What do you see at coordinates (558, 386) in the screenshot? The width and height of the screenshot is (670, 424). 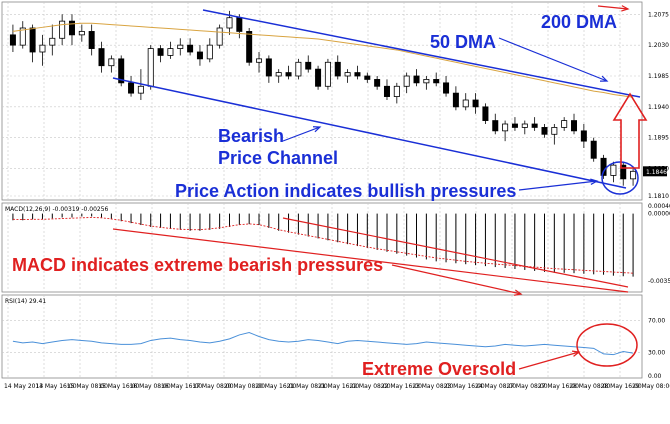 I see `x-axis-label: 27 May 16:00` at bounding box center [558, 386].